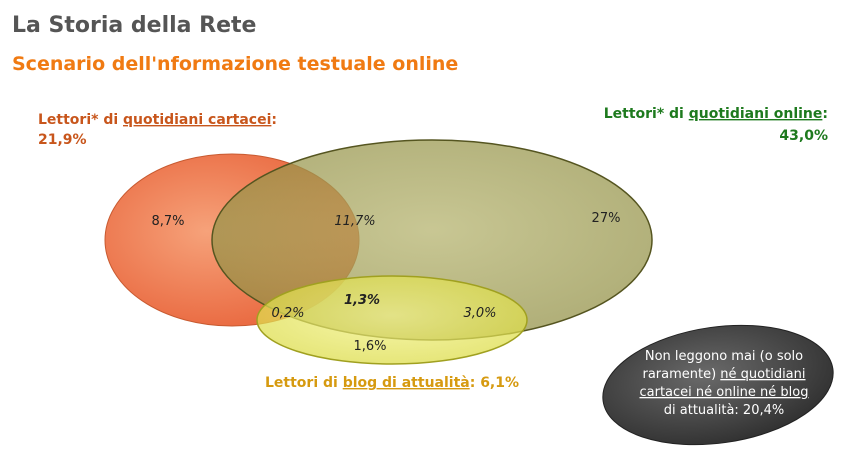 This screenshot has height=451, width=841. I want to click on region-label: 0,2%, so click(287, 313).